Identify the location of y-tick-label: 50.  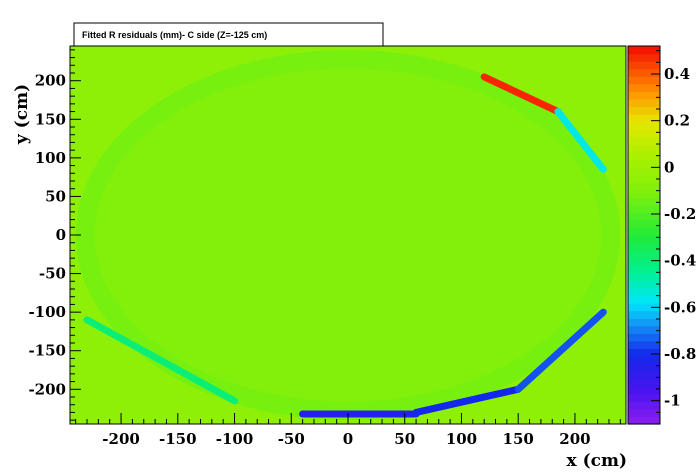
(55, 196).